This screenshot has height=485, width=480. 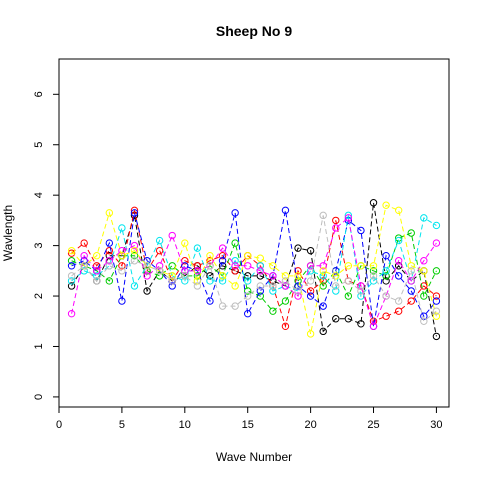 What do you see at coordinates (59, 425) in the screenshot?
I see `x-tick-label: 0` at bounding box center [59, 425].